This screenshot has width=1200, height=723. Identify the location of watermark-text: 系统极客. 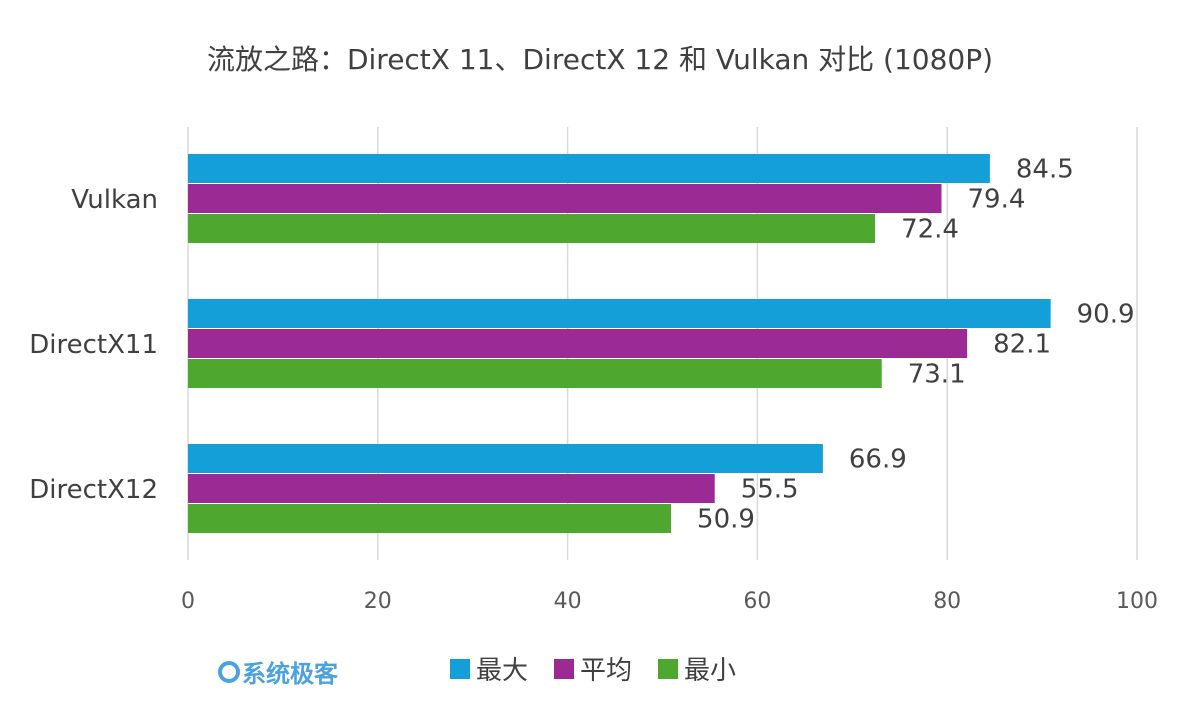
(290, 674).